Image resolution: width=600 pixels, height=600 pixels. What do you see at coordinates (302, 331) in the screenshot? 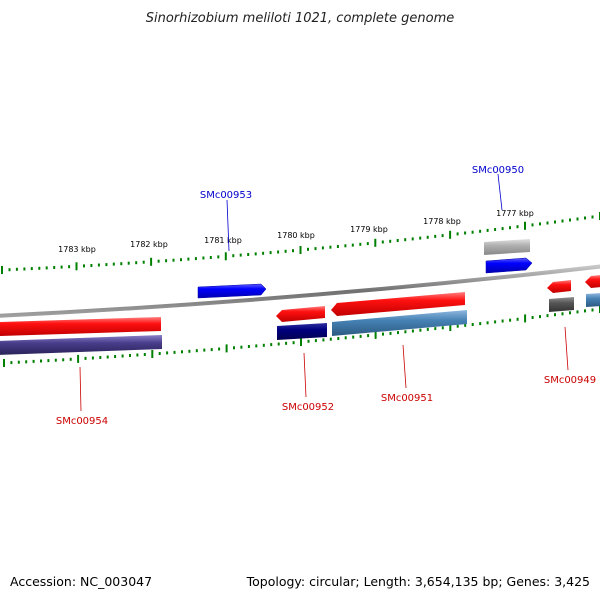
I see `gene-block-smc00952-cds` at bounding box center [302, 331].